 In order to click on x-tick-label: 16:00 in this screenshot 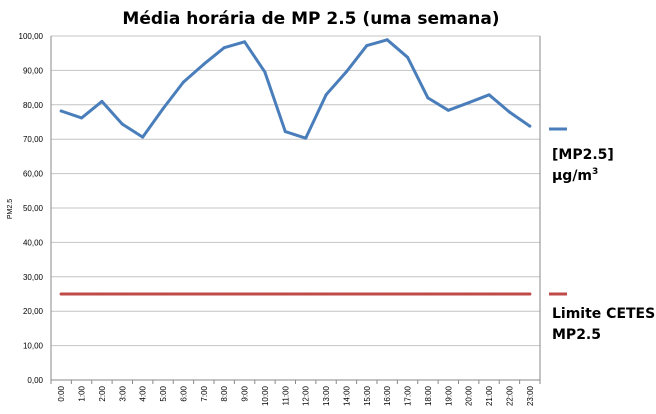, I will do `click(387, 395)`.